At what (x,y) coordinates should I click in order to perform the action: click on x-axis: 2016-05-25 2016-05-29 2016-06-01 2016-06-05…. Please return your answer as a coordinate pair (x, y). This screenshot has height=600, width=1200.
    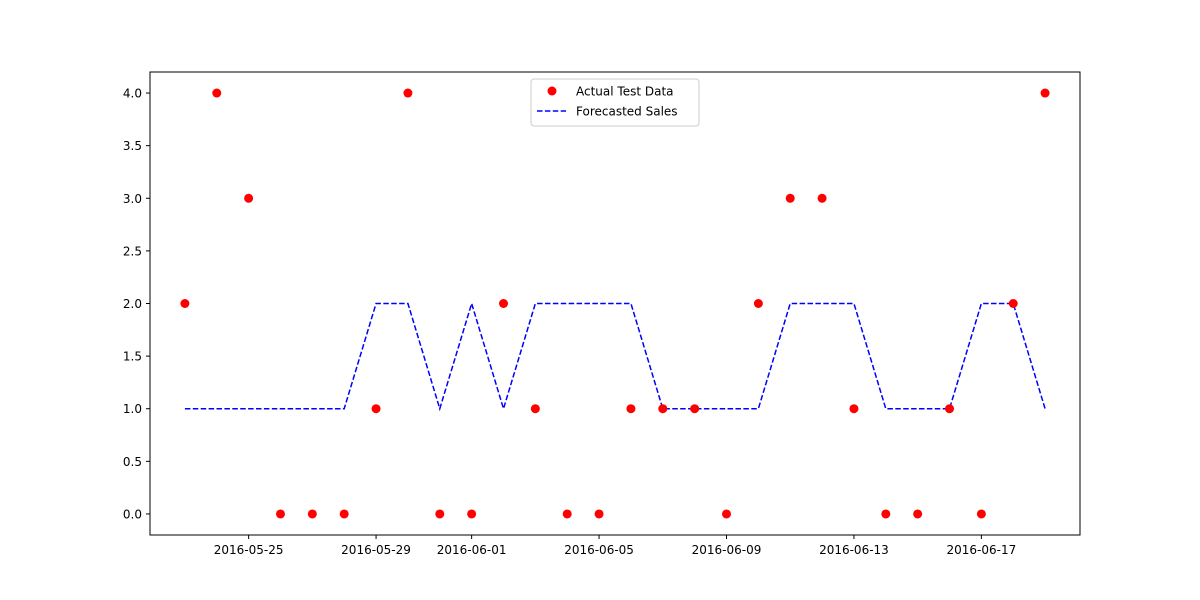
    Looking at the image, I should click on (615, 546).